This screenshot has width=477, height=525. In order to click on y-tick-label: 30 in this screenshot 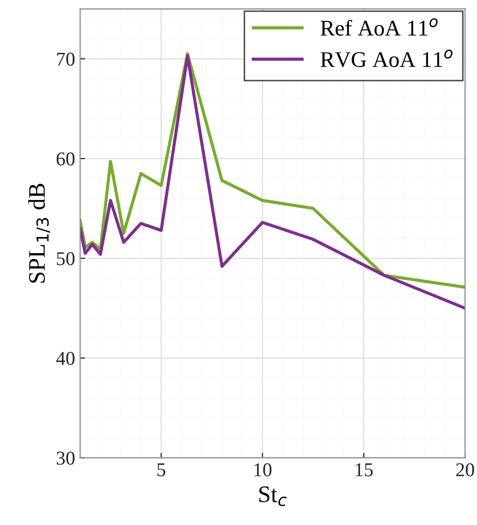, I will do `click(65, 458)`.